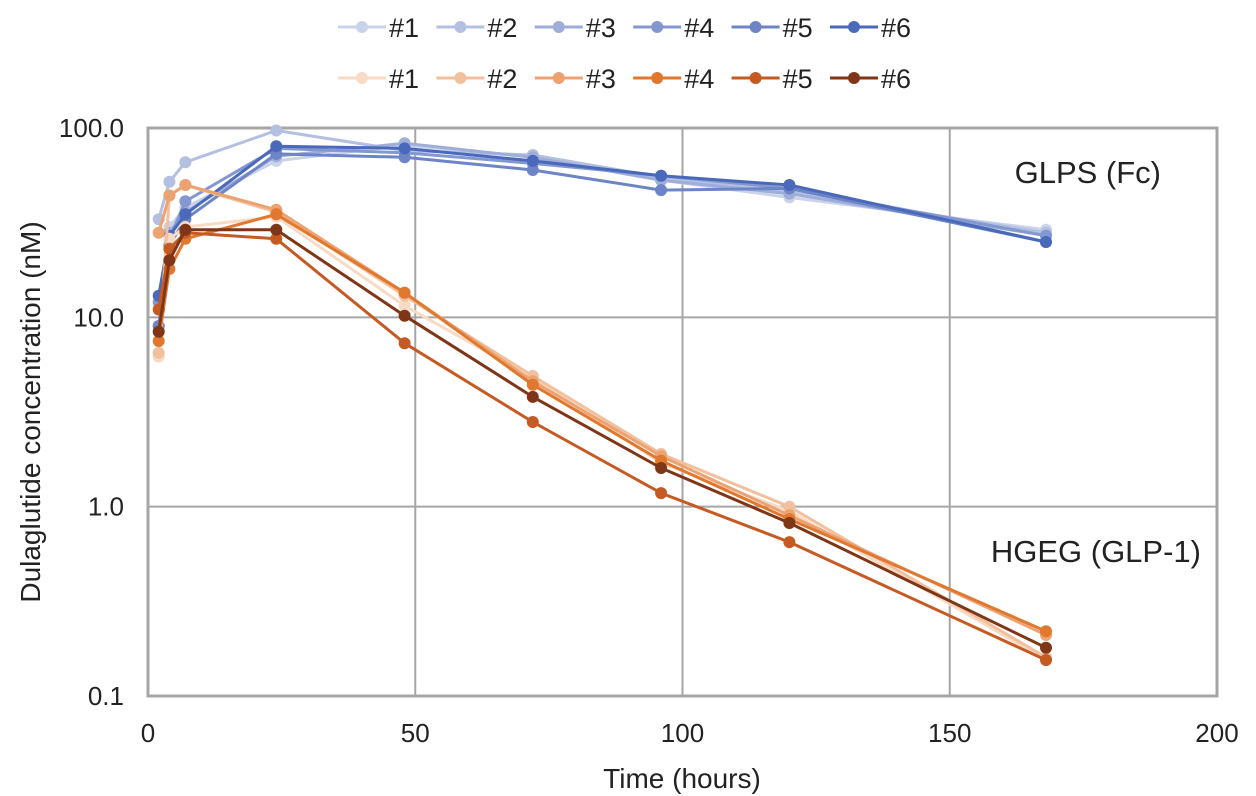 This screenshot has height=796, width=1256. I want to click on legend-item-glps-4: #4, so click(673, 28).